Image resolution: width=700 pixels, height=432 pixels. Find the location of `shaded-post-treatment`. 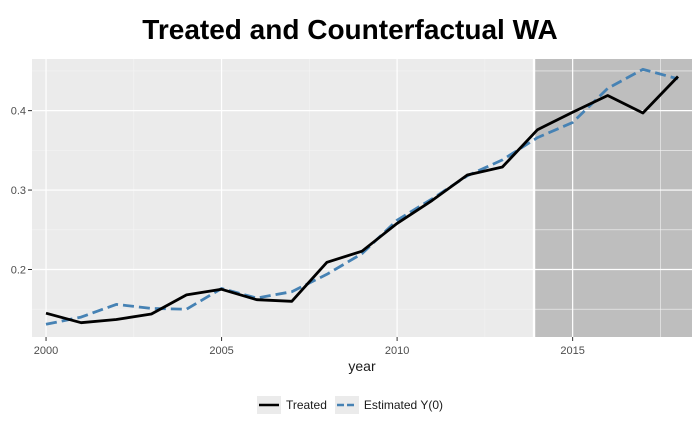

shaded-post-treatment is located at coordinates (613, 198).